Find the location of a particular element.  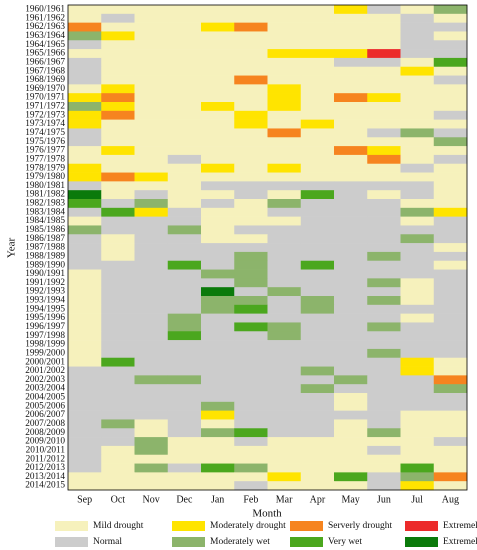

y-tick-label: 1998/1999 is located at coordinates (45, 345).